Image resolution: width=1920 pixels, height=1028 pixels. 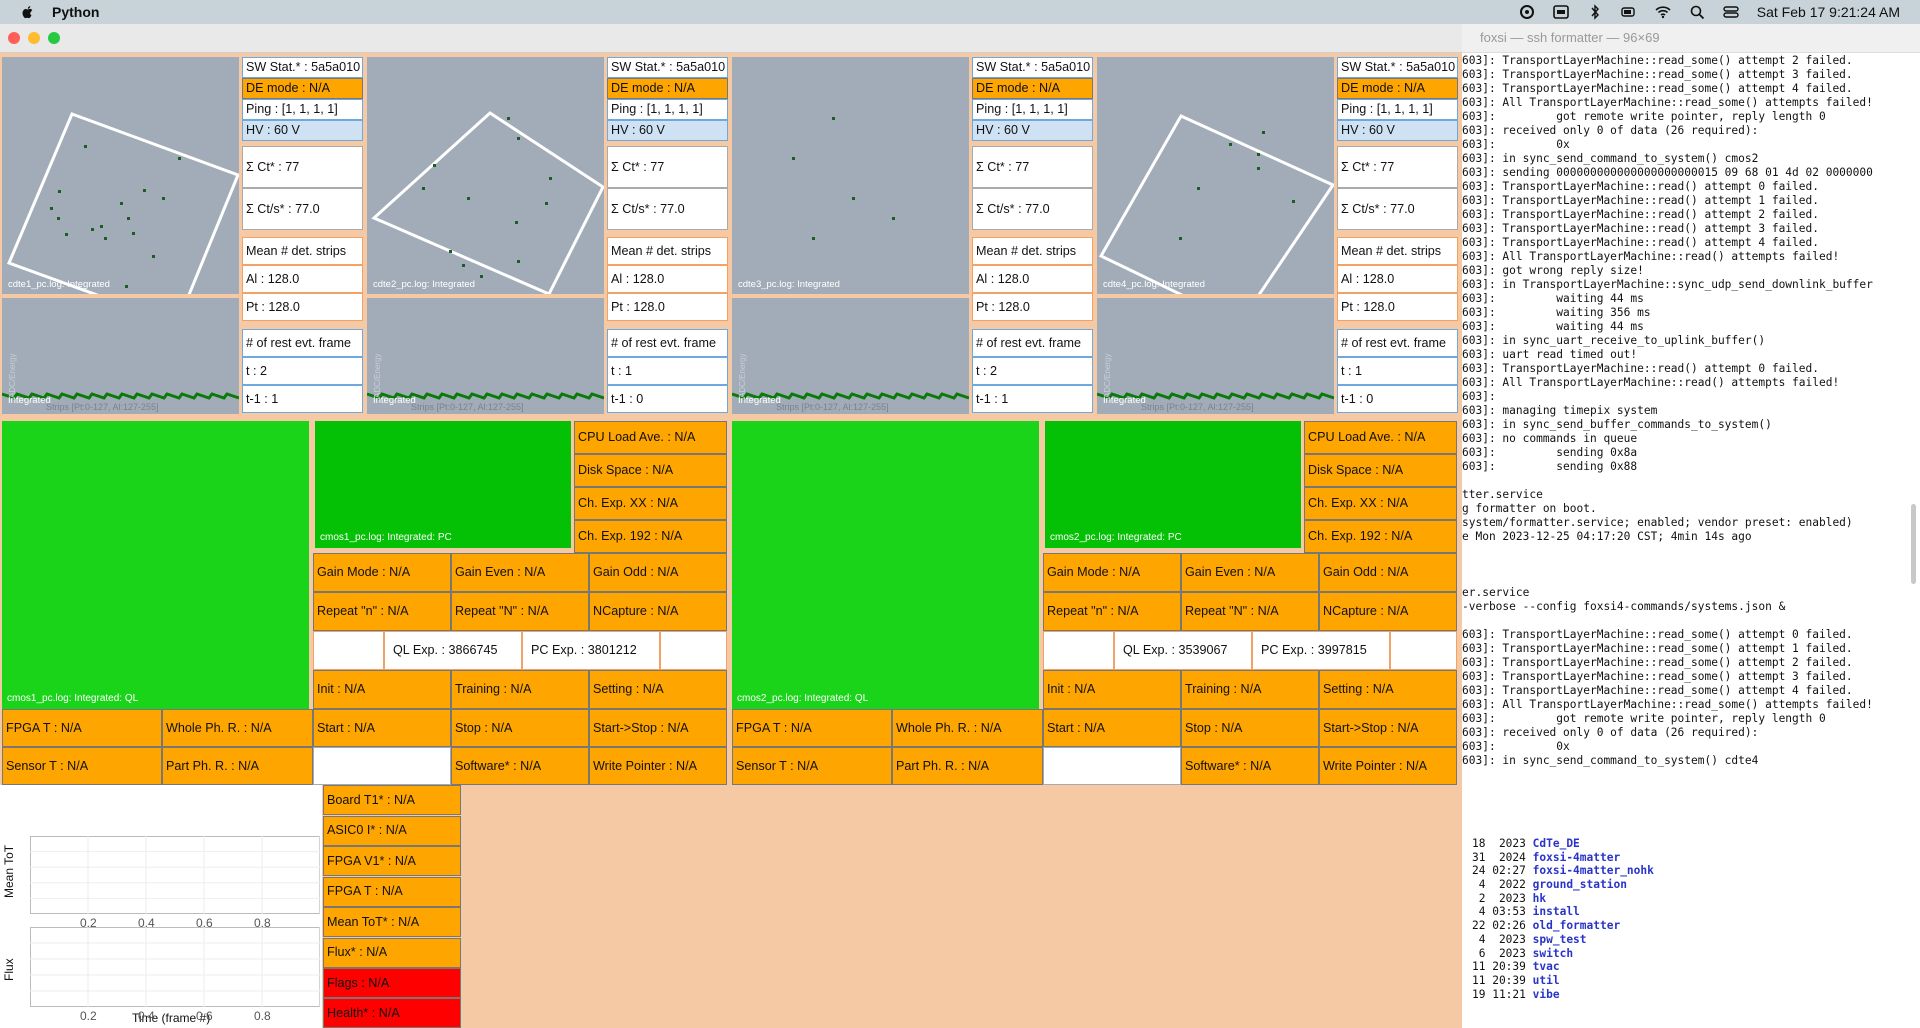 What do you see at coordinates (658, 766) in the screenshot?
I see `cmos1-write-pointer: Write Pointer : N/A` at bounding box center [658, 766].